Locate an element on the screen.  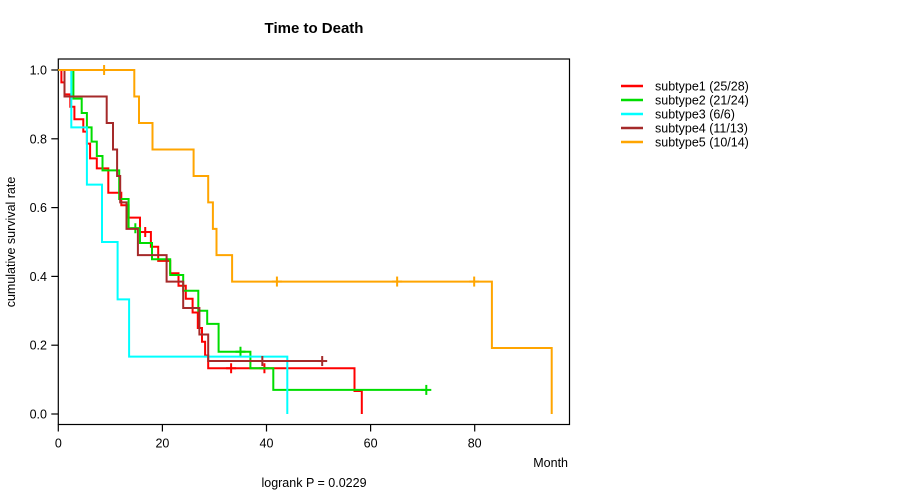
legend-item: subtype4 (11/13) is located at coordinates (684, 129).